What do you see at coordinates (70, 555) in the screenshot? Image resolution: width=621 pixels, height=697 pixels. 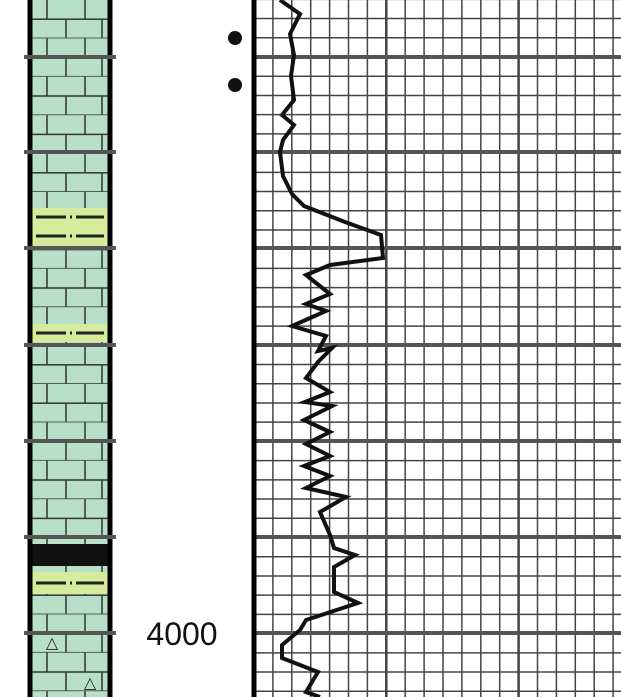 I see `coal-band` at bounding box center [70, 555].